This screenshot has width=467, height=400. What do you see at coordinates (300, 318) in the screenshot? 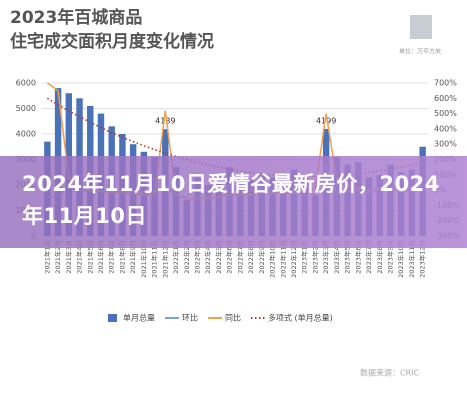
I see `legend-label: 多项式 (单月总量)` at bounding box center [300, 318].